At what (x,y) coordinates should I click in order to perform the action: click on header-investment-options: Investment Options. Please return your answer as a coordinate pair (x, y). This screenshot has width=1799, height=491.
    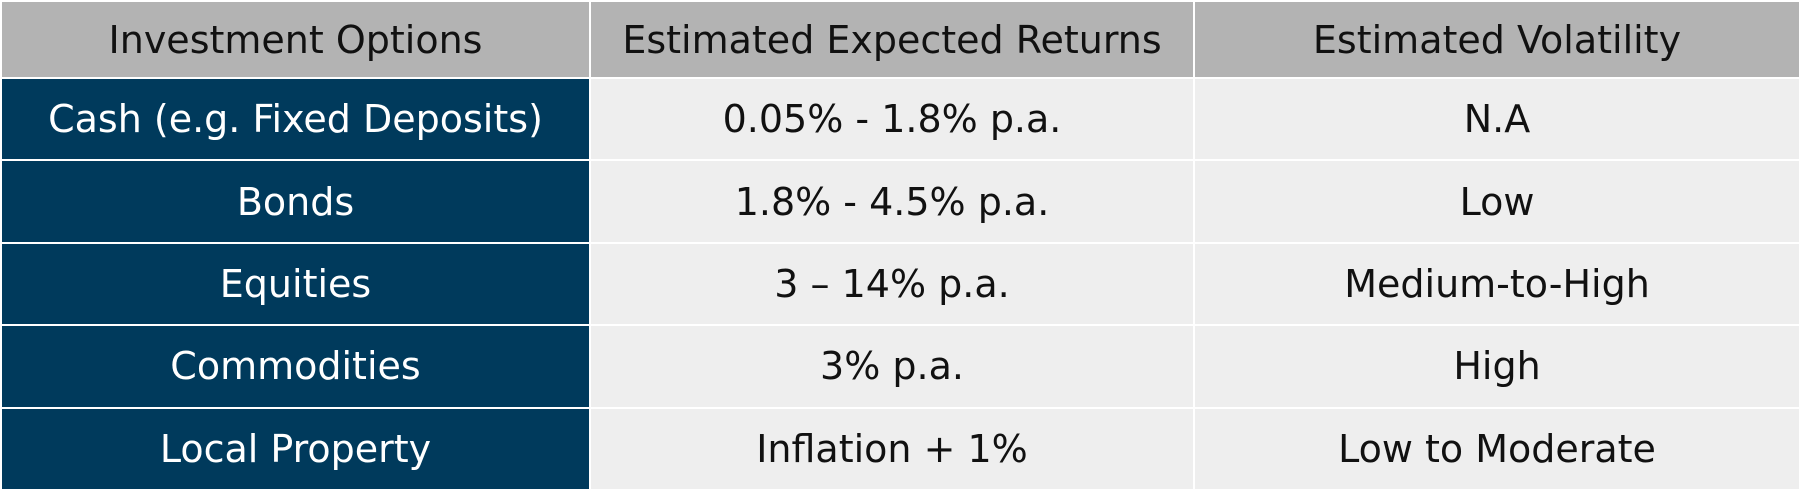
    Looking at the image, I should click on (295, 39).